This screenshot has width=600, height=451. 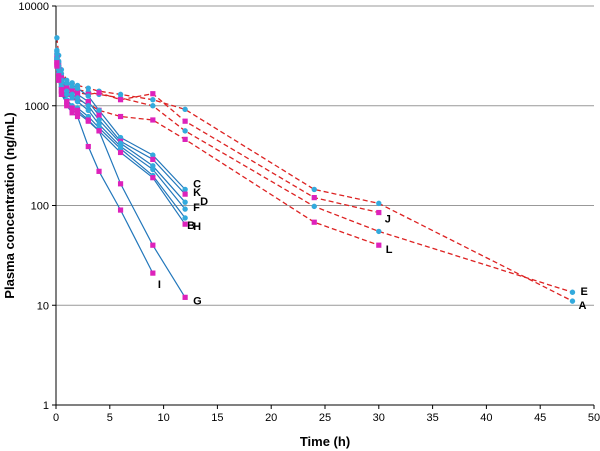 I want to click on series-line-D, so click(x=121, y=128).